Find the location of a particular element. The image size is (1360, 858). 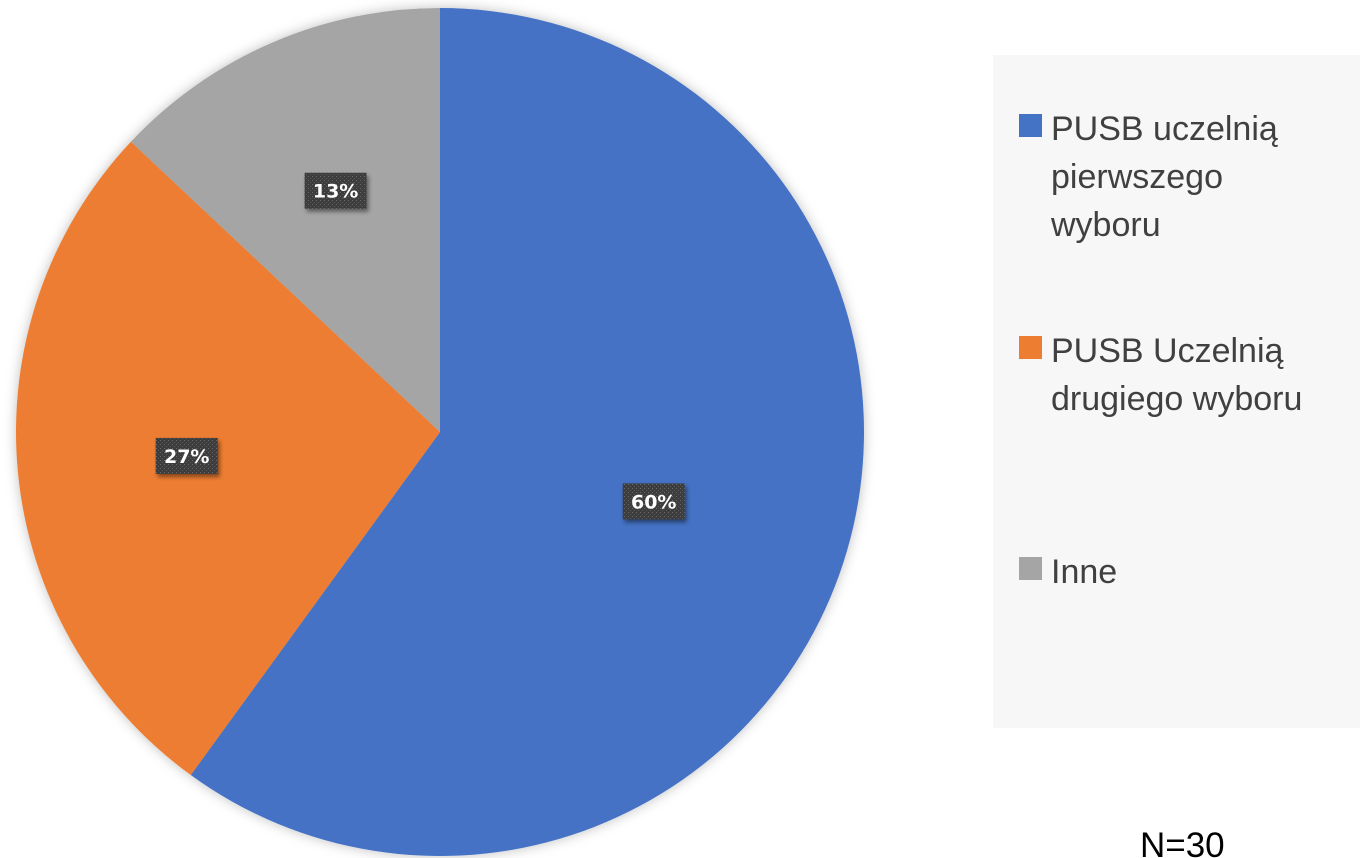

sample-size-note: N=30 is located at coordinates (1182, 842).